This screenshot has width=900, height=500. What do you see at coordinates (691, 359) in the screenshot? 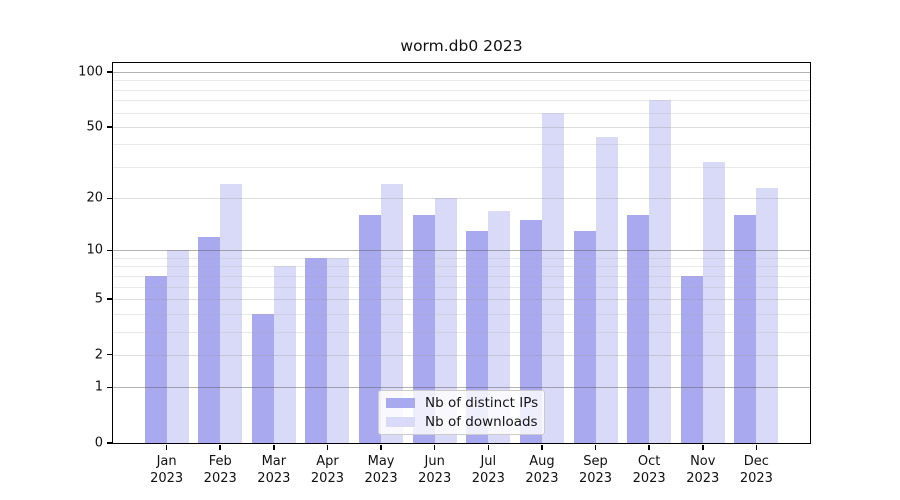
I see `bar-ips-nov` at bounding box center [691, 359].